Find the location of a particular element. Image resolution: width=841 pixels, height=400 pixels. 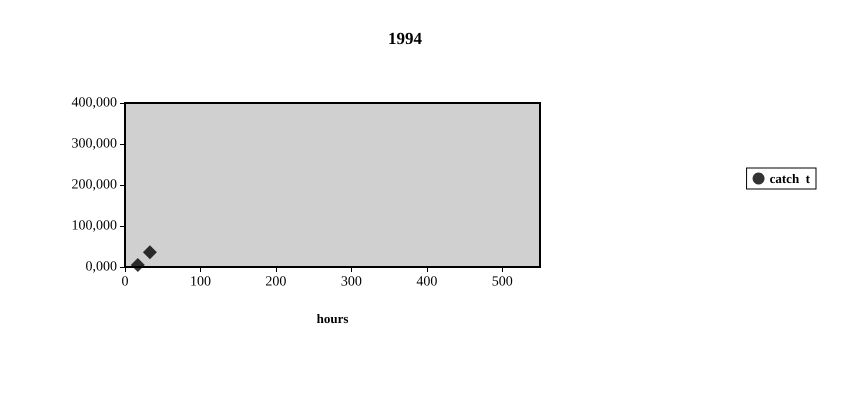

y-tick-label: 100,000 is located at coordinates (94, 226).